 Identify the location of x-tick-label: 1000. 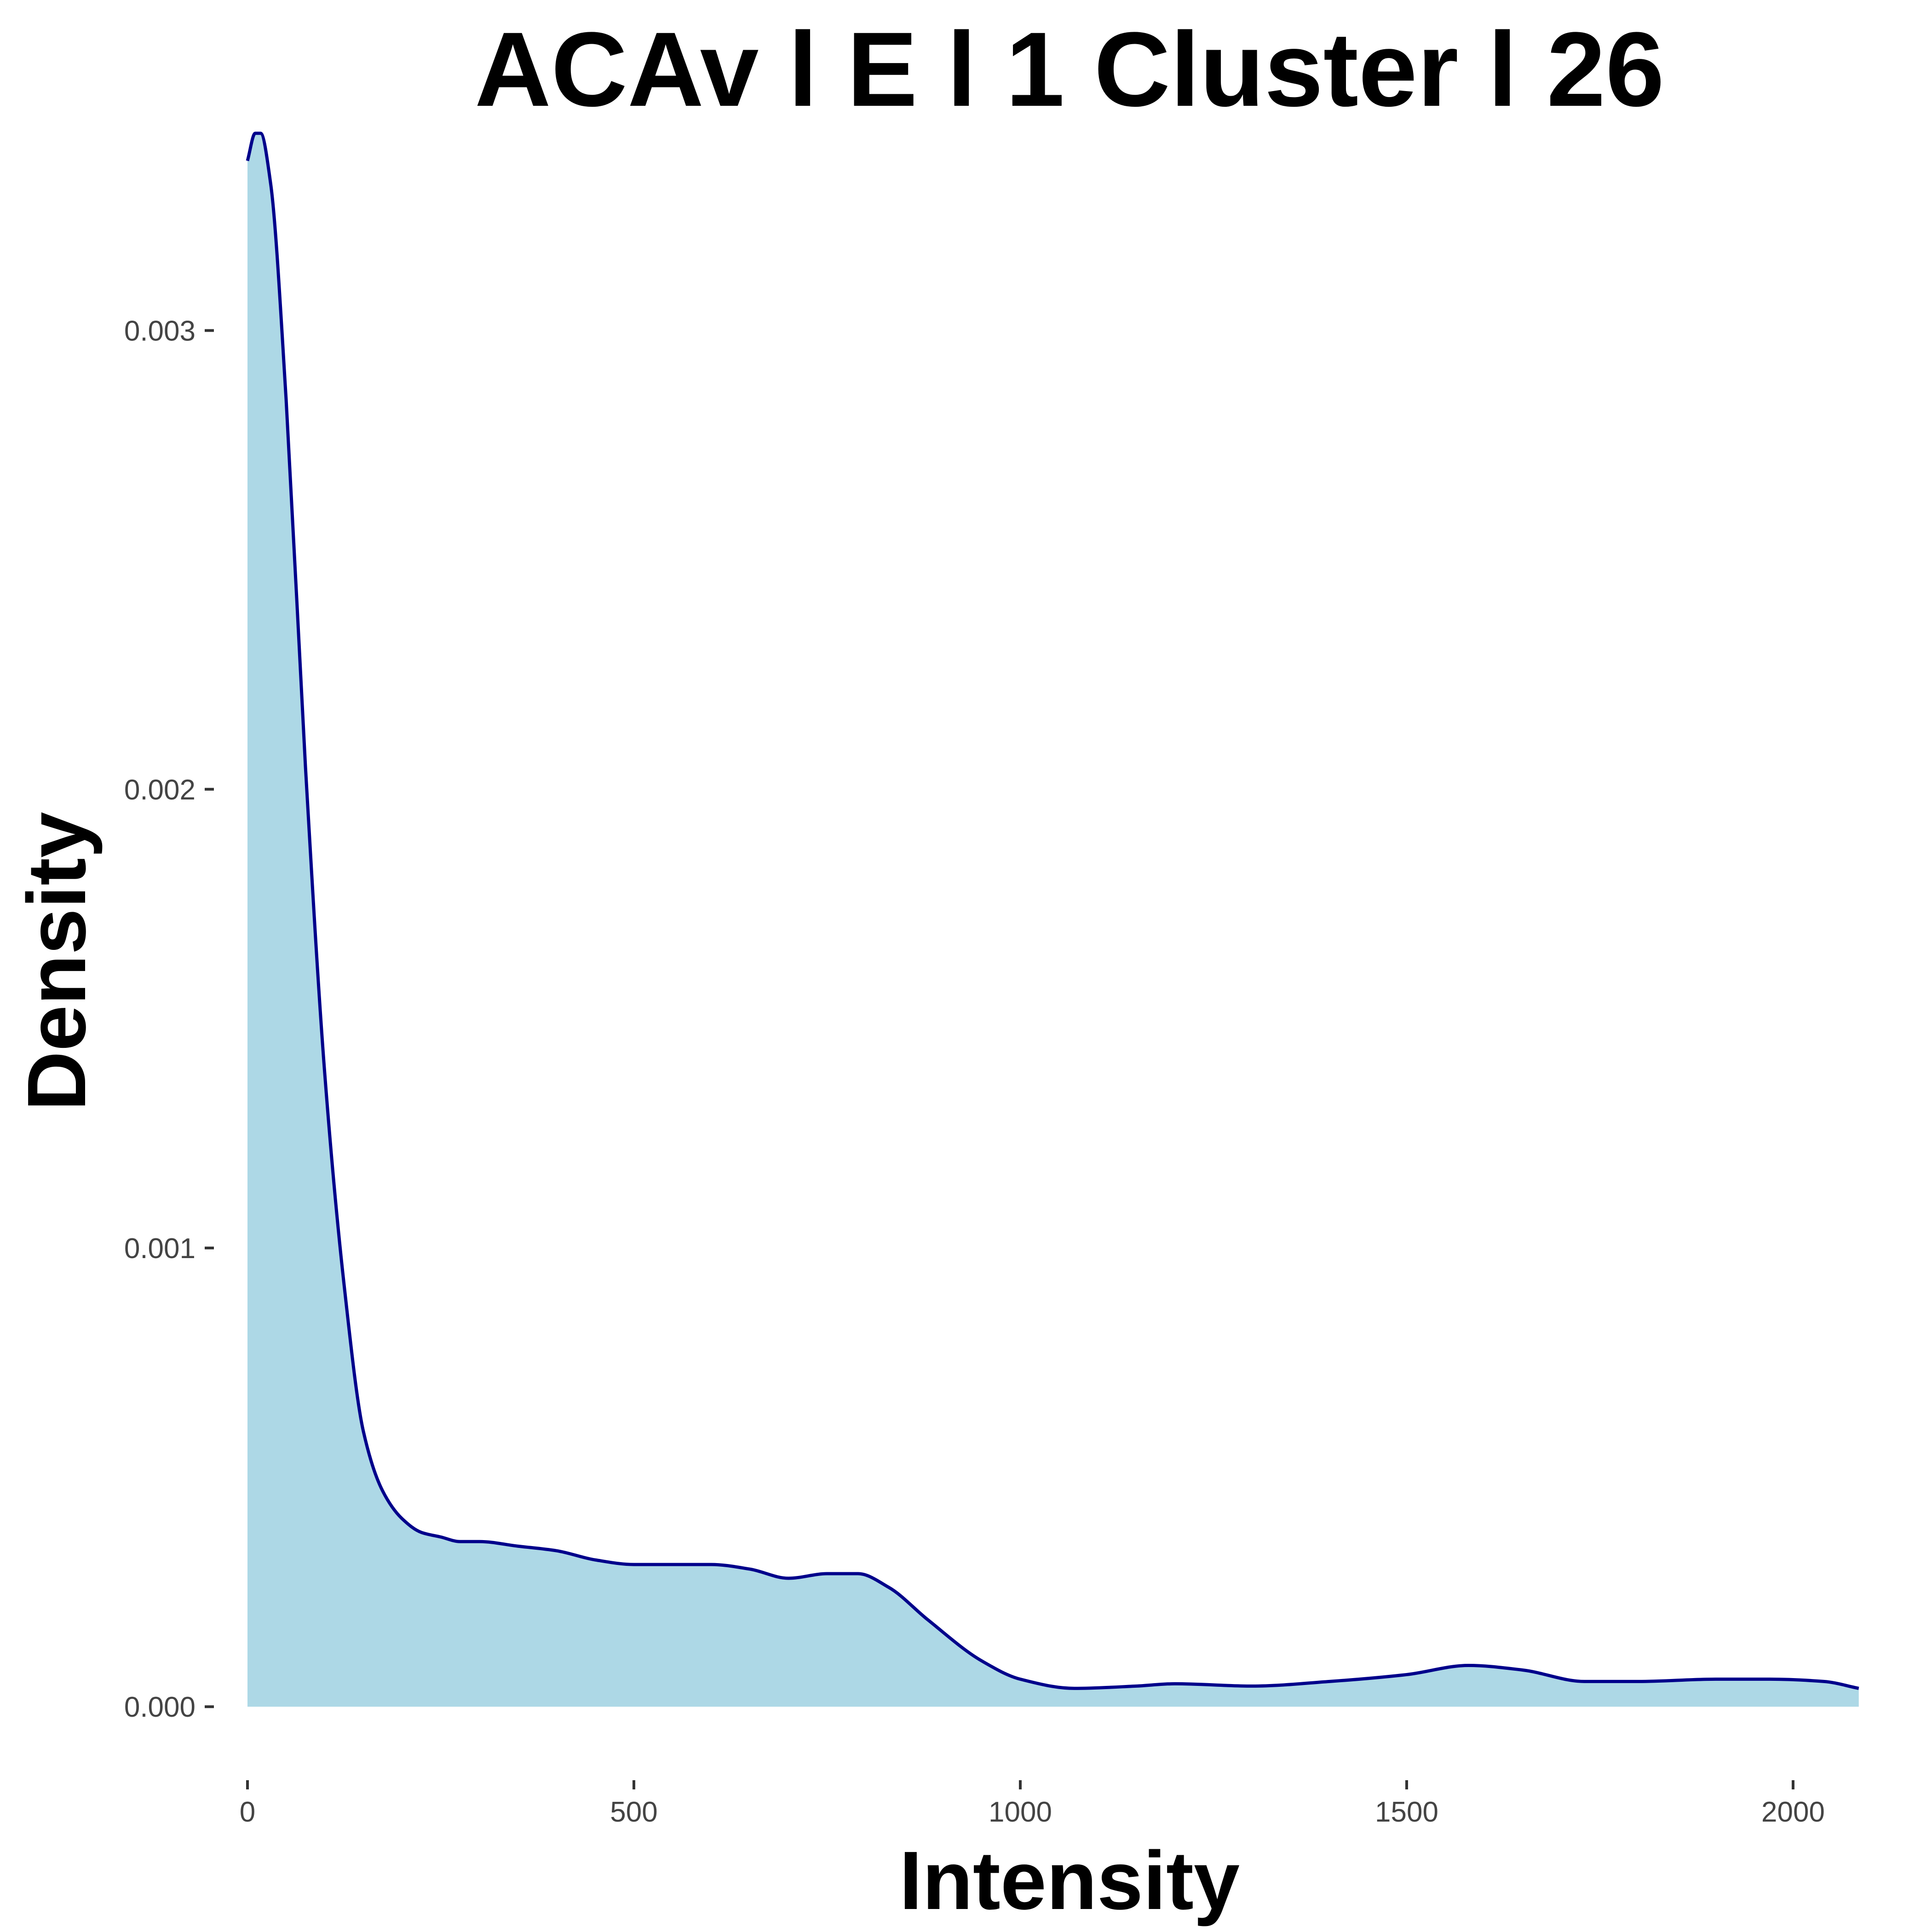
(1020, 1812).